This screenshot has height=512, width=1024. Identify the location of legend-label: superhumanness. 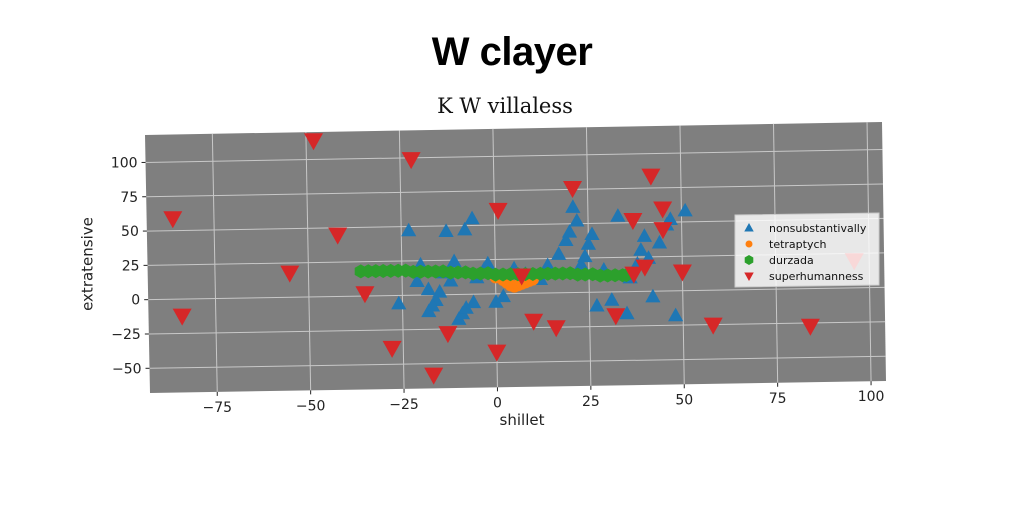
(816, 276).